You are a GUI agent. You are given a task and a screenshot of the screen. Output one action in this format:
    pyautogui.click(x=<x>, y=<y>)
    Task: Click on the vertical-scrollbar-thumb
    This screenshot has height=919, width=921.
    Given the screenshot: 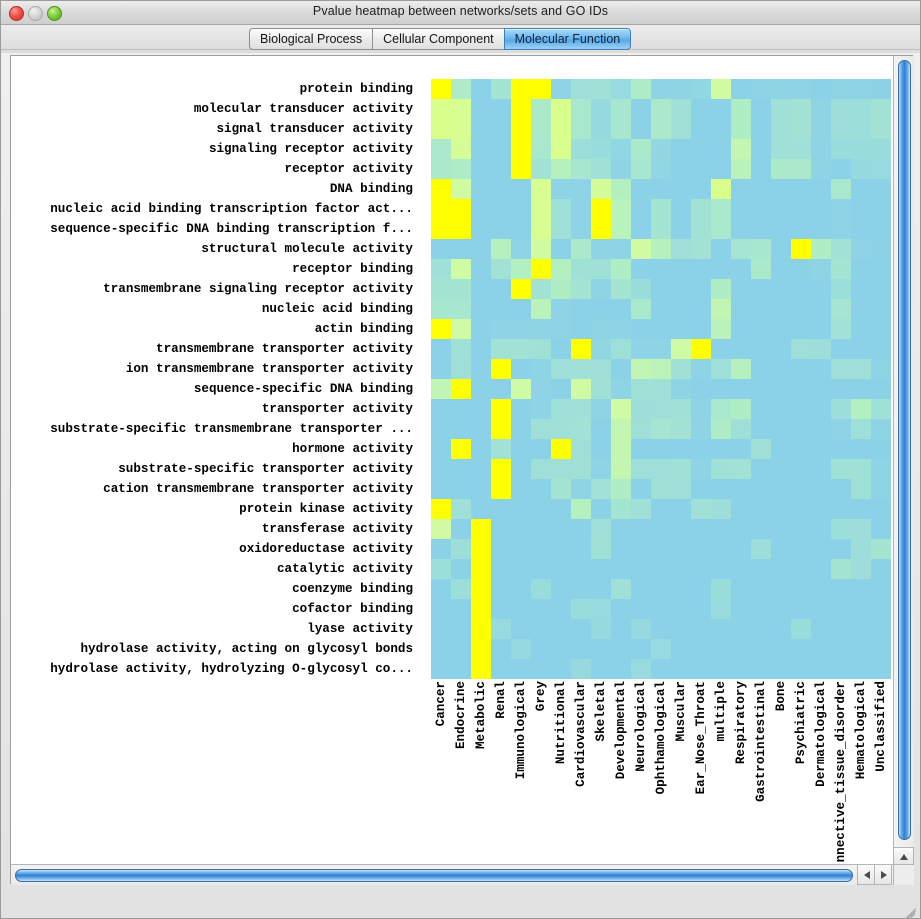 What is the action you would take?
    pyautogui.click(x=904, y=450)
    